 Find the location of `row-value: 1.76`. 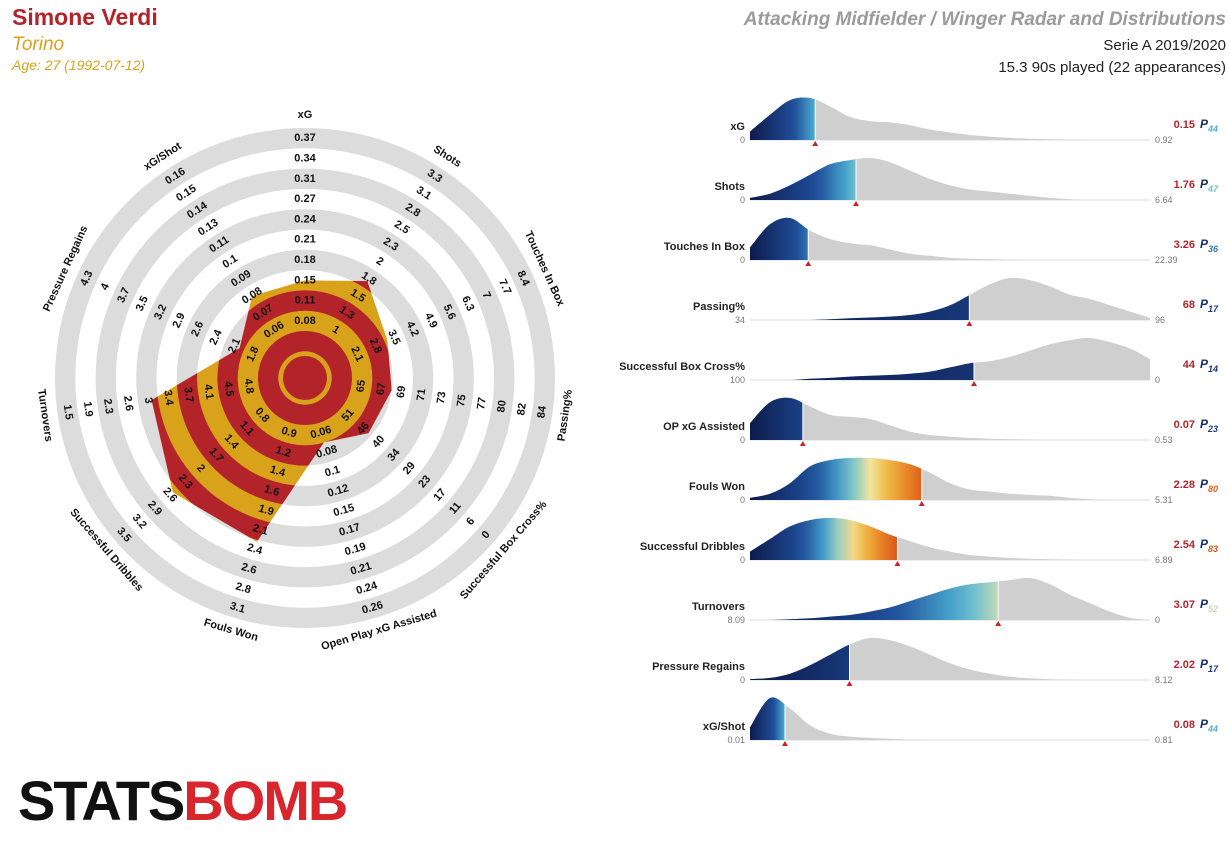

row-value: 1.76 is located at coordinates (1184, 185).